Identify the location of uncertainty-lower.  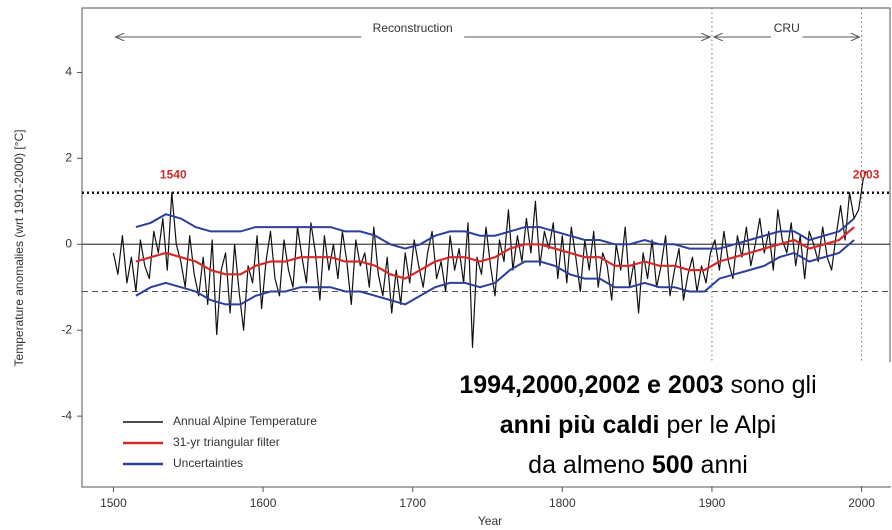
(495, 272).